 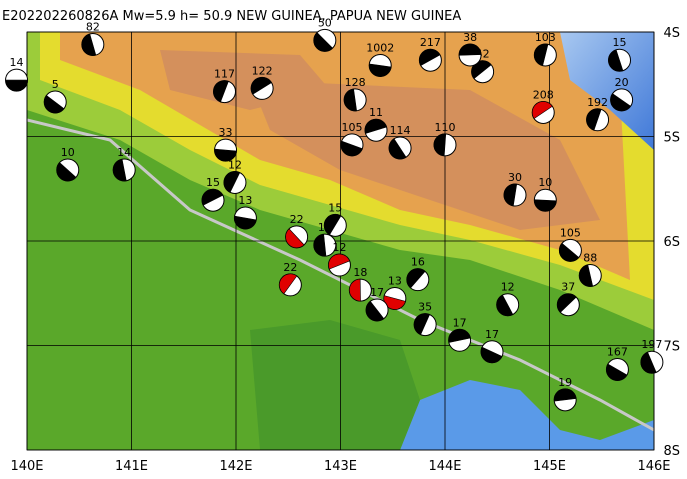 What do you see at coordinates (590, 257) in the screenshot?
I see `depth-label: 88` at bounding box center [590, 257].